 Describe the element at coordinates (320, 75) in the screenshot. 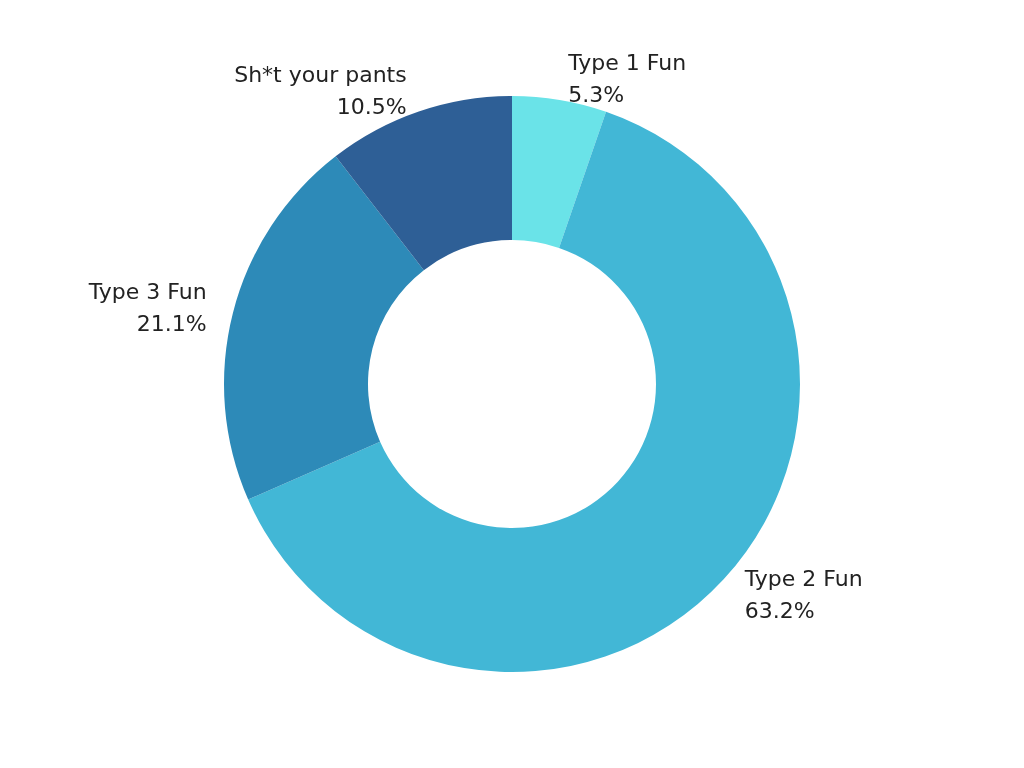

I see `slice-label: Sh*t your pants` at that location.